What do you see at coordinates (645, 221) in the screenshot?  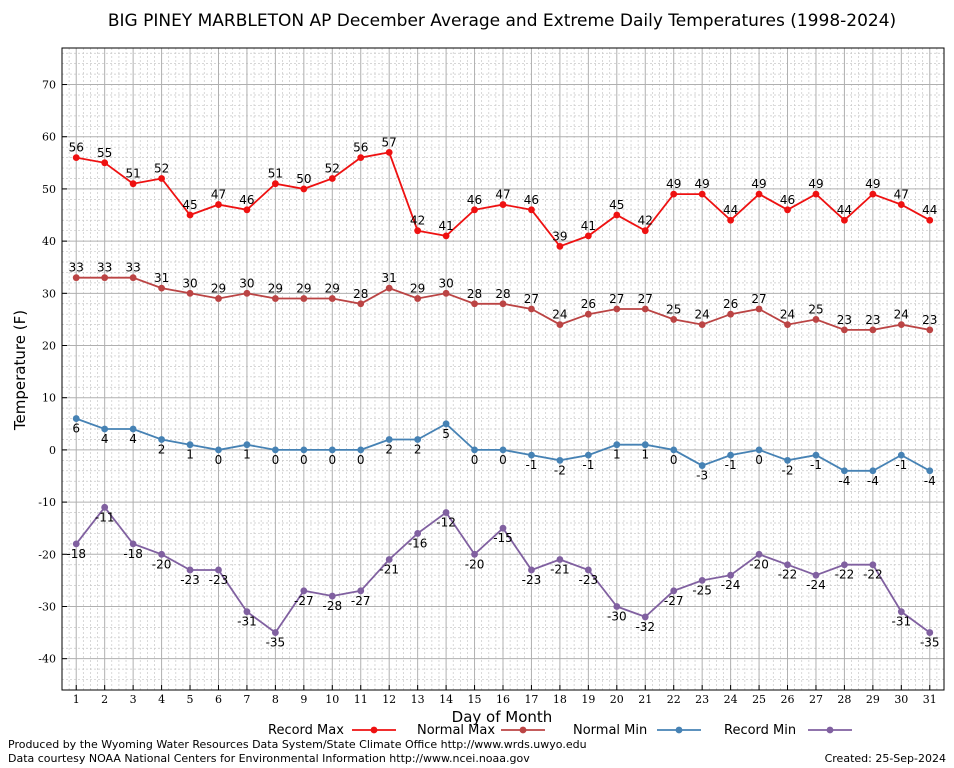 I see `record-max-value-label: 42` at bounding box center [645, 221].